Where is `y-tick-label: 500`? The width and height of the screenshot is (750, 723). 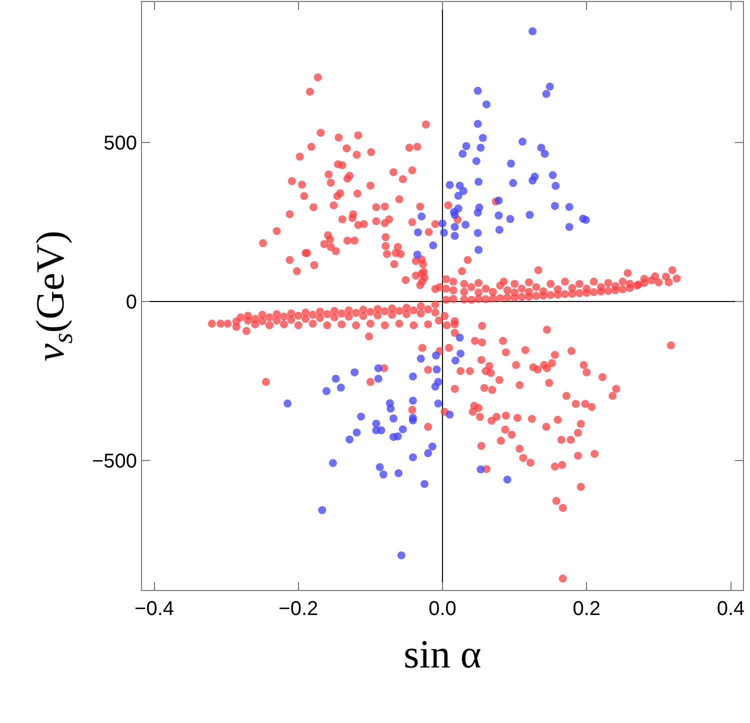
y-tick-label: 500 is located at coordinates (120, 143).